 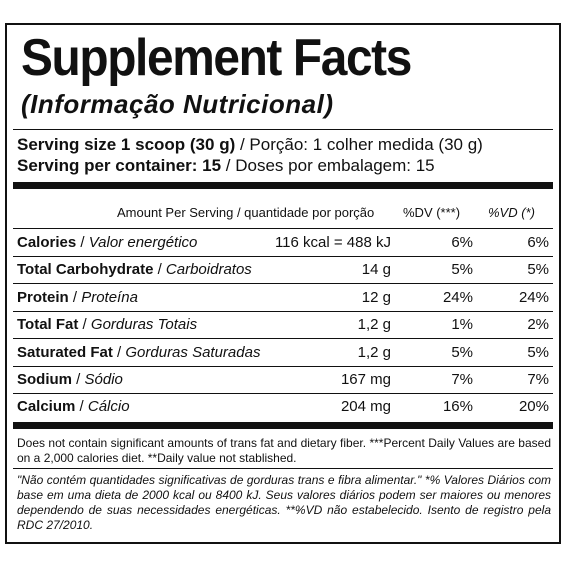 I want to click on servings-per-container-translation: / Doses por embalagem: 15, so click(x=328, y=165).